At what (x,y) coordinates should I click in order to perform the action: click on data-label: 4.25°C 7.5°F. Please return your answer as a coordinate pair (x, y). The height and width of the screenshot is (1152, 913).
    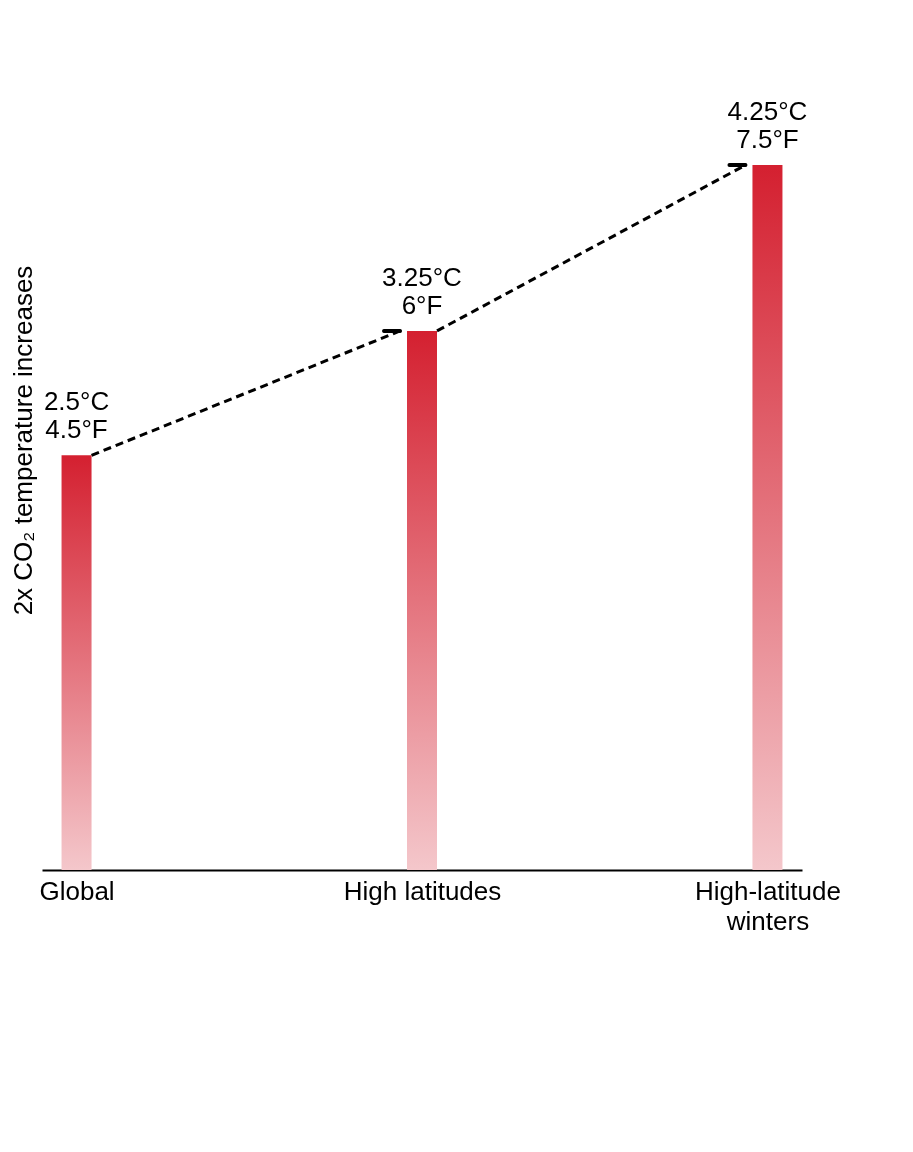
    Looking at the image, I should click on (767, 125).